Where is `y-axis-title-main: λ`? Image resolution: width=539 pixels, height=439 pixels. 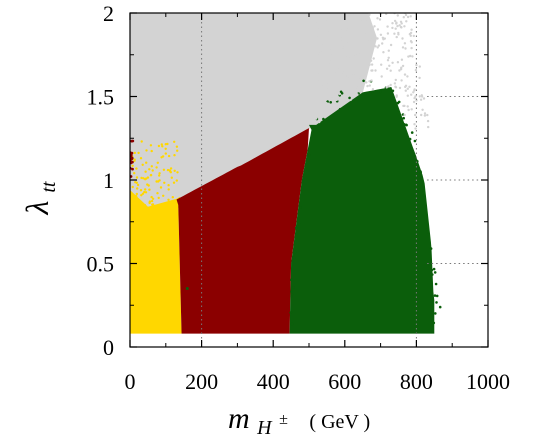 y-axis-title-main: λ is located at coordinates (37, 207).